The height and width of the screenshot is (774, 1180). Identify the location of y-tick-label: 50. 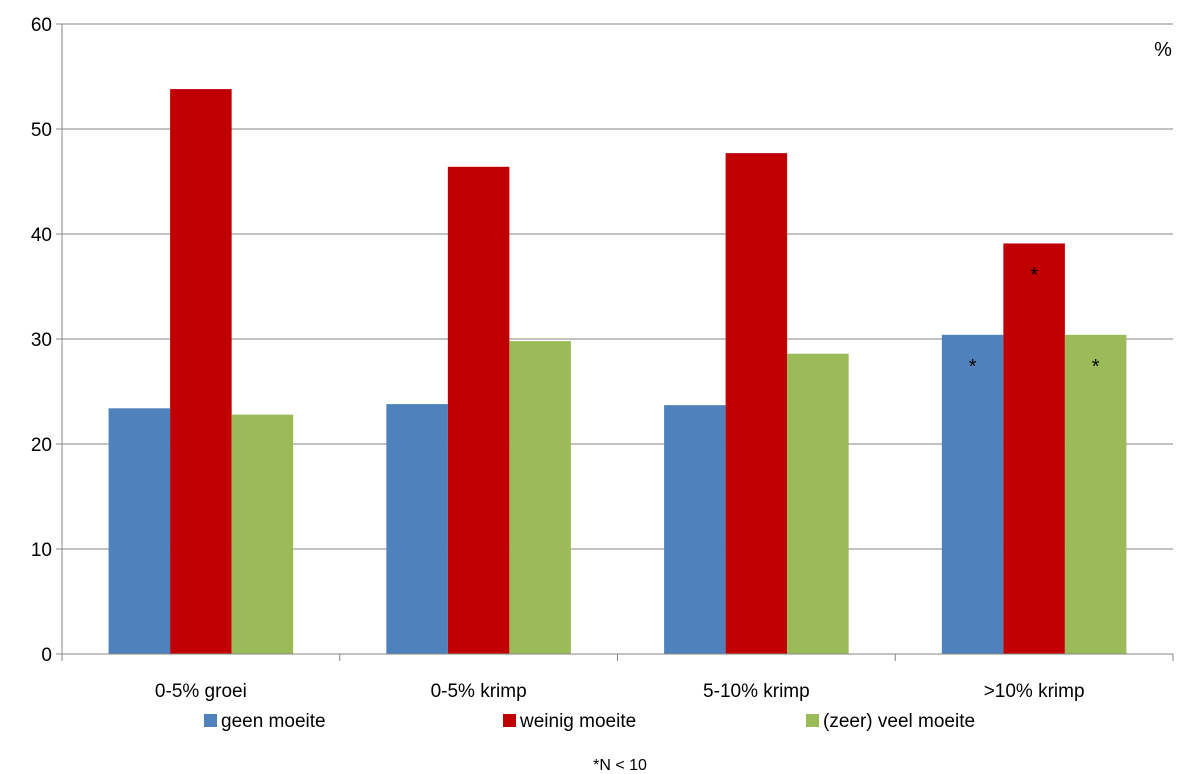
(41, 130).